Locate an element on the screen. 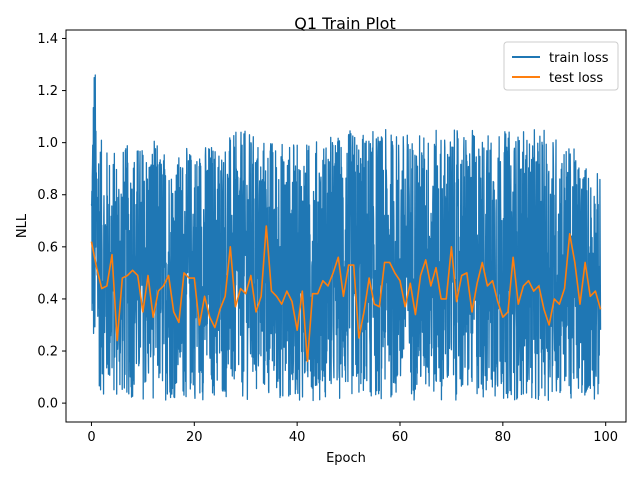 The image size is (640, 480). x-tick-label: 60 is located at coordinates (400, 437).